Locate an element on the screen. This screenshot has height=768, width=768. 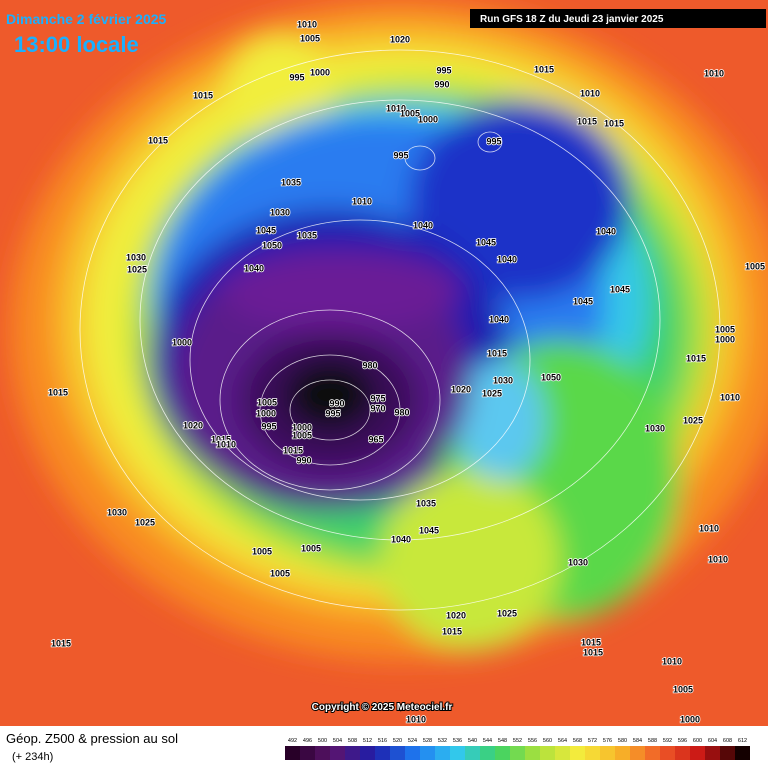
scale-label: 604 is located at coordinates (712, 741).